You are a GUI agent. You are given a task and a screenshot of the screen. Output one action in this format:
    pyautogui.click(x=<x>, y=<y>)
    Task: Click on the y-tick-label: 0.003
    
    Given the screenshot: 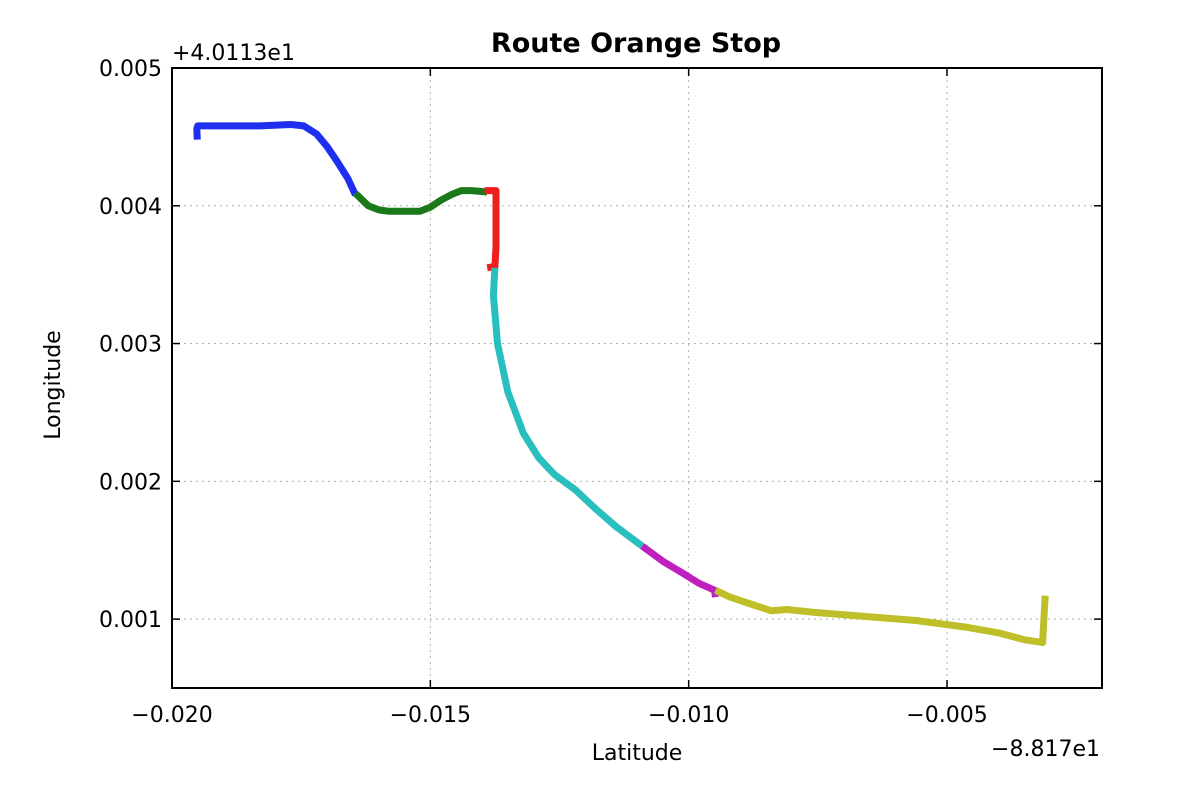 What is the action you would take?
    pyautogui.click(x=130, y=345)
    